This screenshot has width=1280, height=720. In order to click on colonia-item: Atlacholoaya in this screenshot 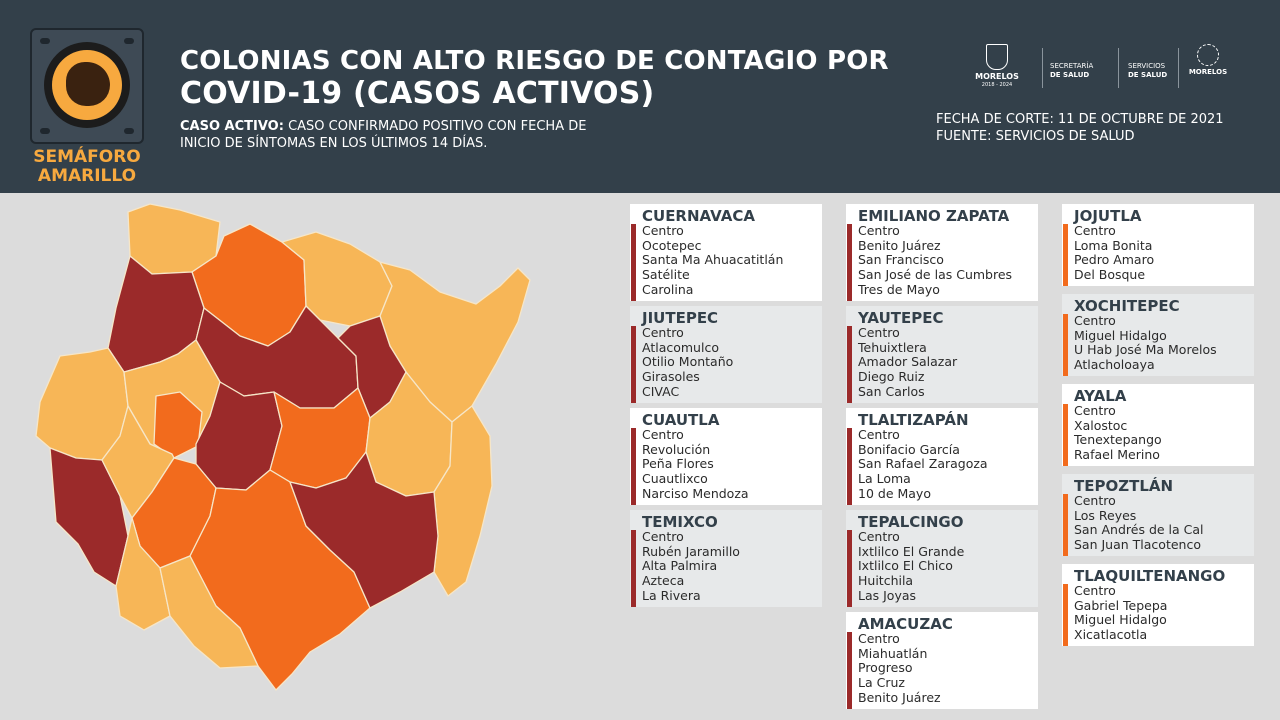, I will do `click(1114, 365)`.